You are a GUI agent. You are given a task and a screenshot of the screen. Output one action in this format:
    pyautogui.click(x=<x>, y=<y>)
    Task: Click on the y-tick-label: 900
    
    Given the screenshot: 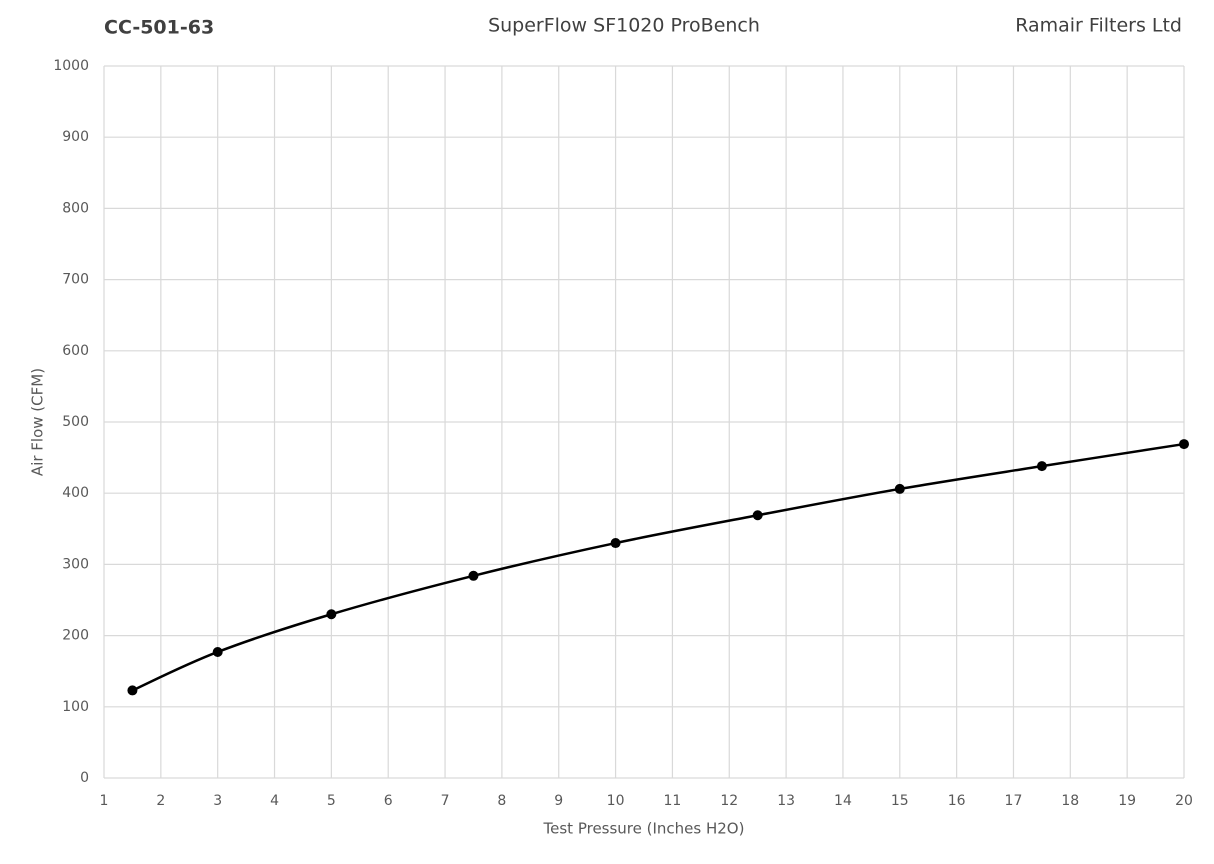 What is the action you would take?
    pyautogui.click(x=75, y=137)
    